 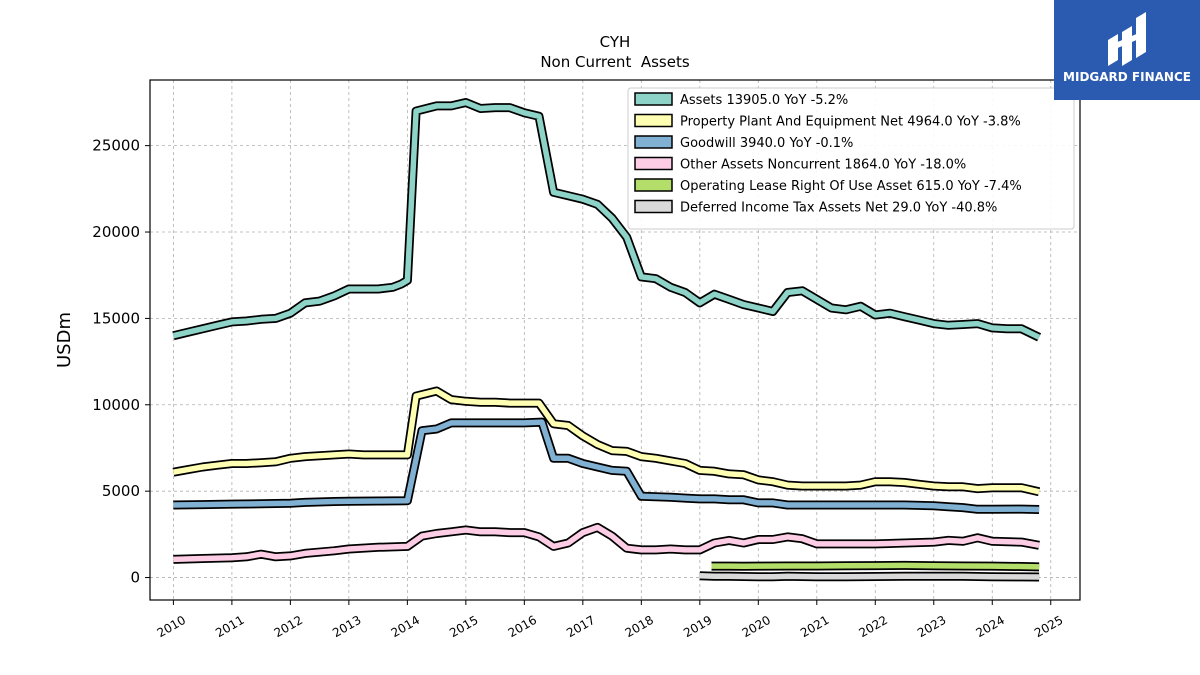 I want to click on x-tick-label: 2015, so click(x=463, y=626).